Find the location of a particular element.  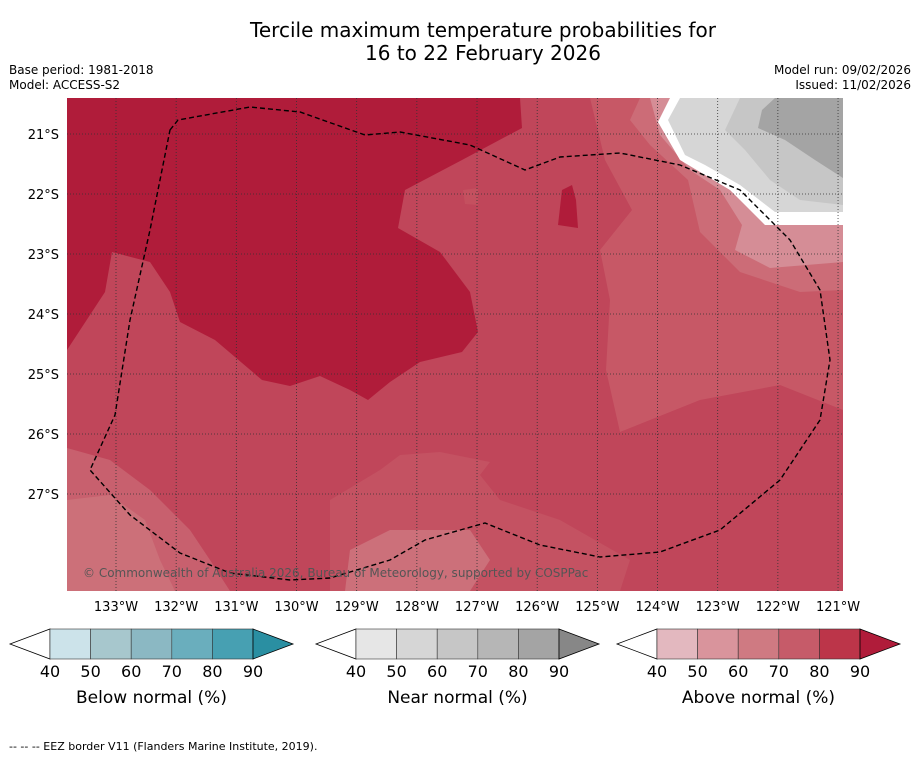

longitude-label: 125°W is located at coordinates (597, 607).